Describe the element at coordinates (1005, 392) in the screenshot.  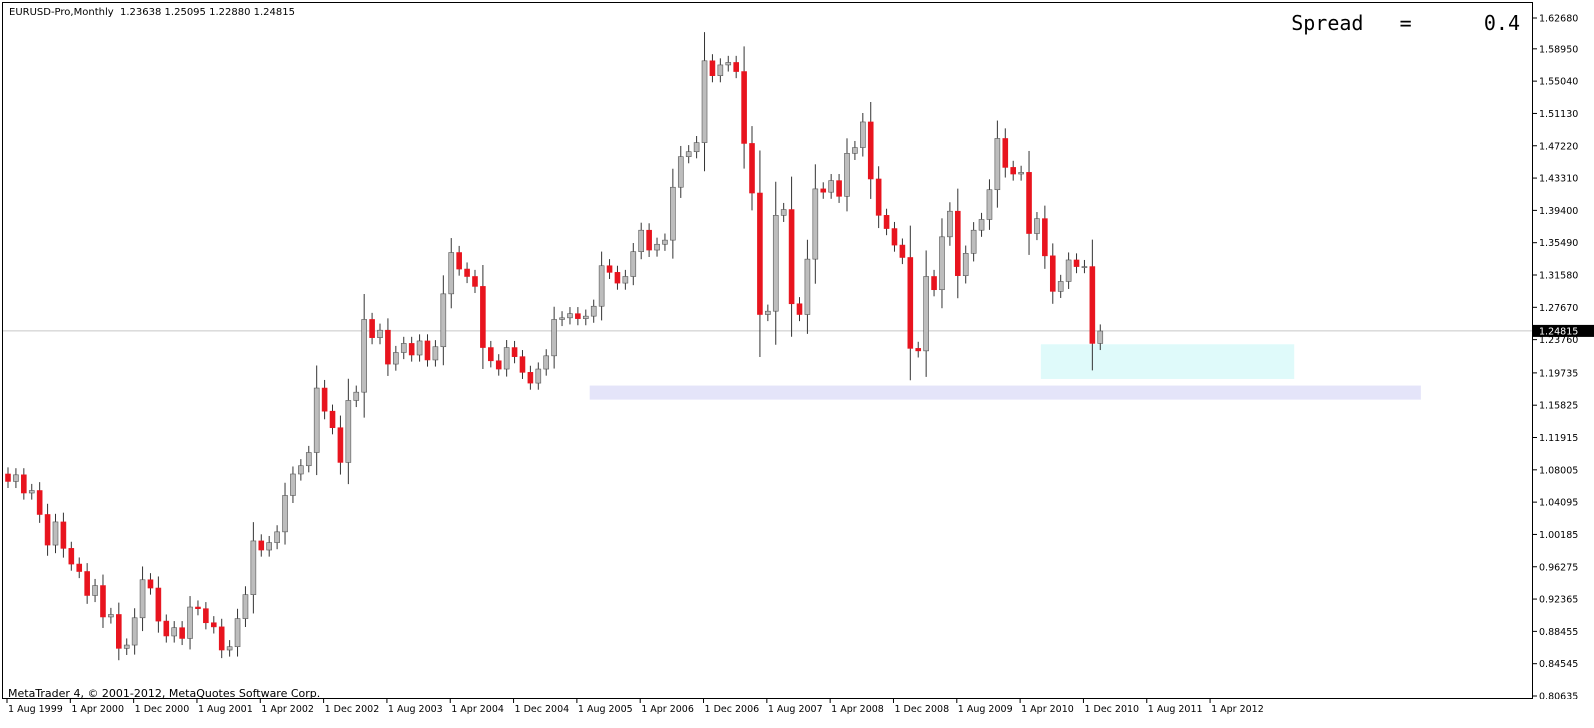
I see `support-zone-lavender` at that location.